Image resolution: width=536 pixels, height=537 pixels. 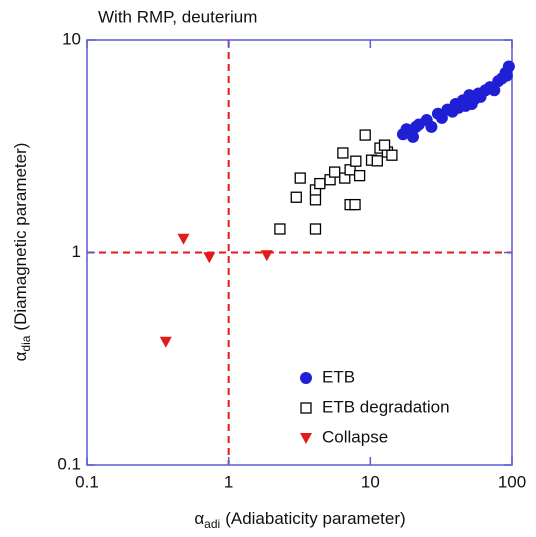 What do you see at coordinates (370, 481) in the screenshot?
I see `x-tick-label: 10` at bounding box center [370, 481].